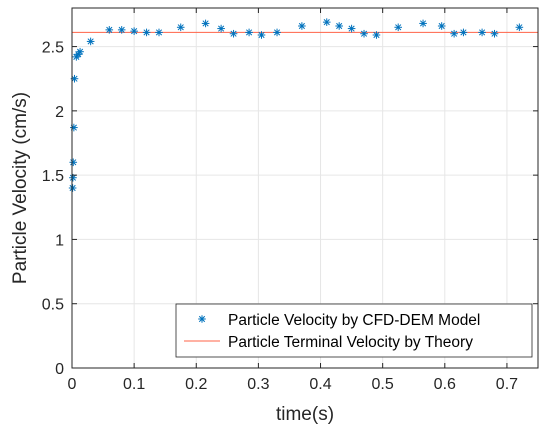 This screenshot has width=550, height=433. I want to click on legend-box, so click(354, 330).